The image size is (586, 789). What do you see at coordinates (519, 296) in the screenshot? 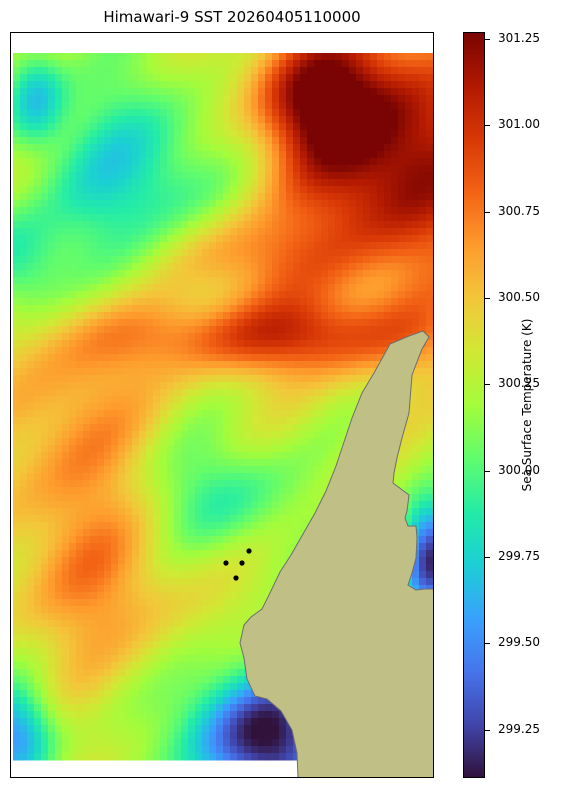
I see `colorbar-tick-label: 300.50` at bounding box center [519, 296].